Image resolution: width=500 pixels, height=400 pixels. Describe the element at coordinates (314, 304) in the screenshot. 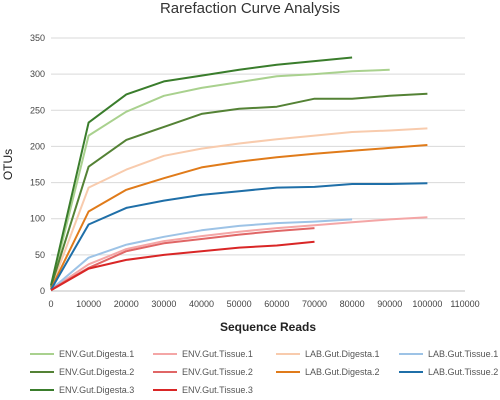

I see `x-tick-label: 70000` at that location.